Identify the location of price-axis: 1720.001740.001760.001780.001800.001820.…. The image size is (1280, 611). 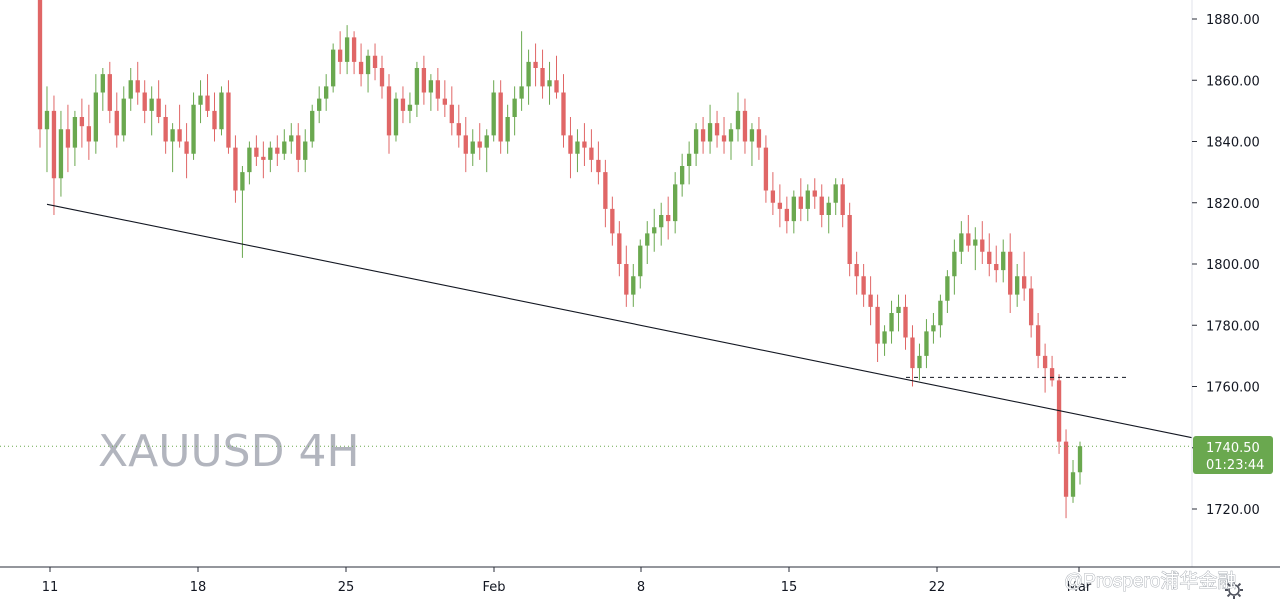
(1226, 265).